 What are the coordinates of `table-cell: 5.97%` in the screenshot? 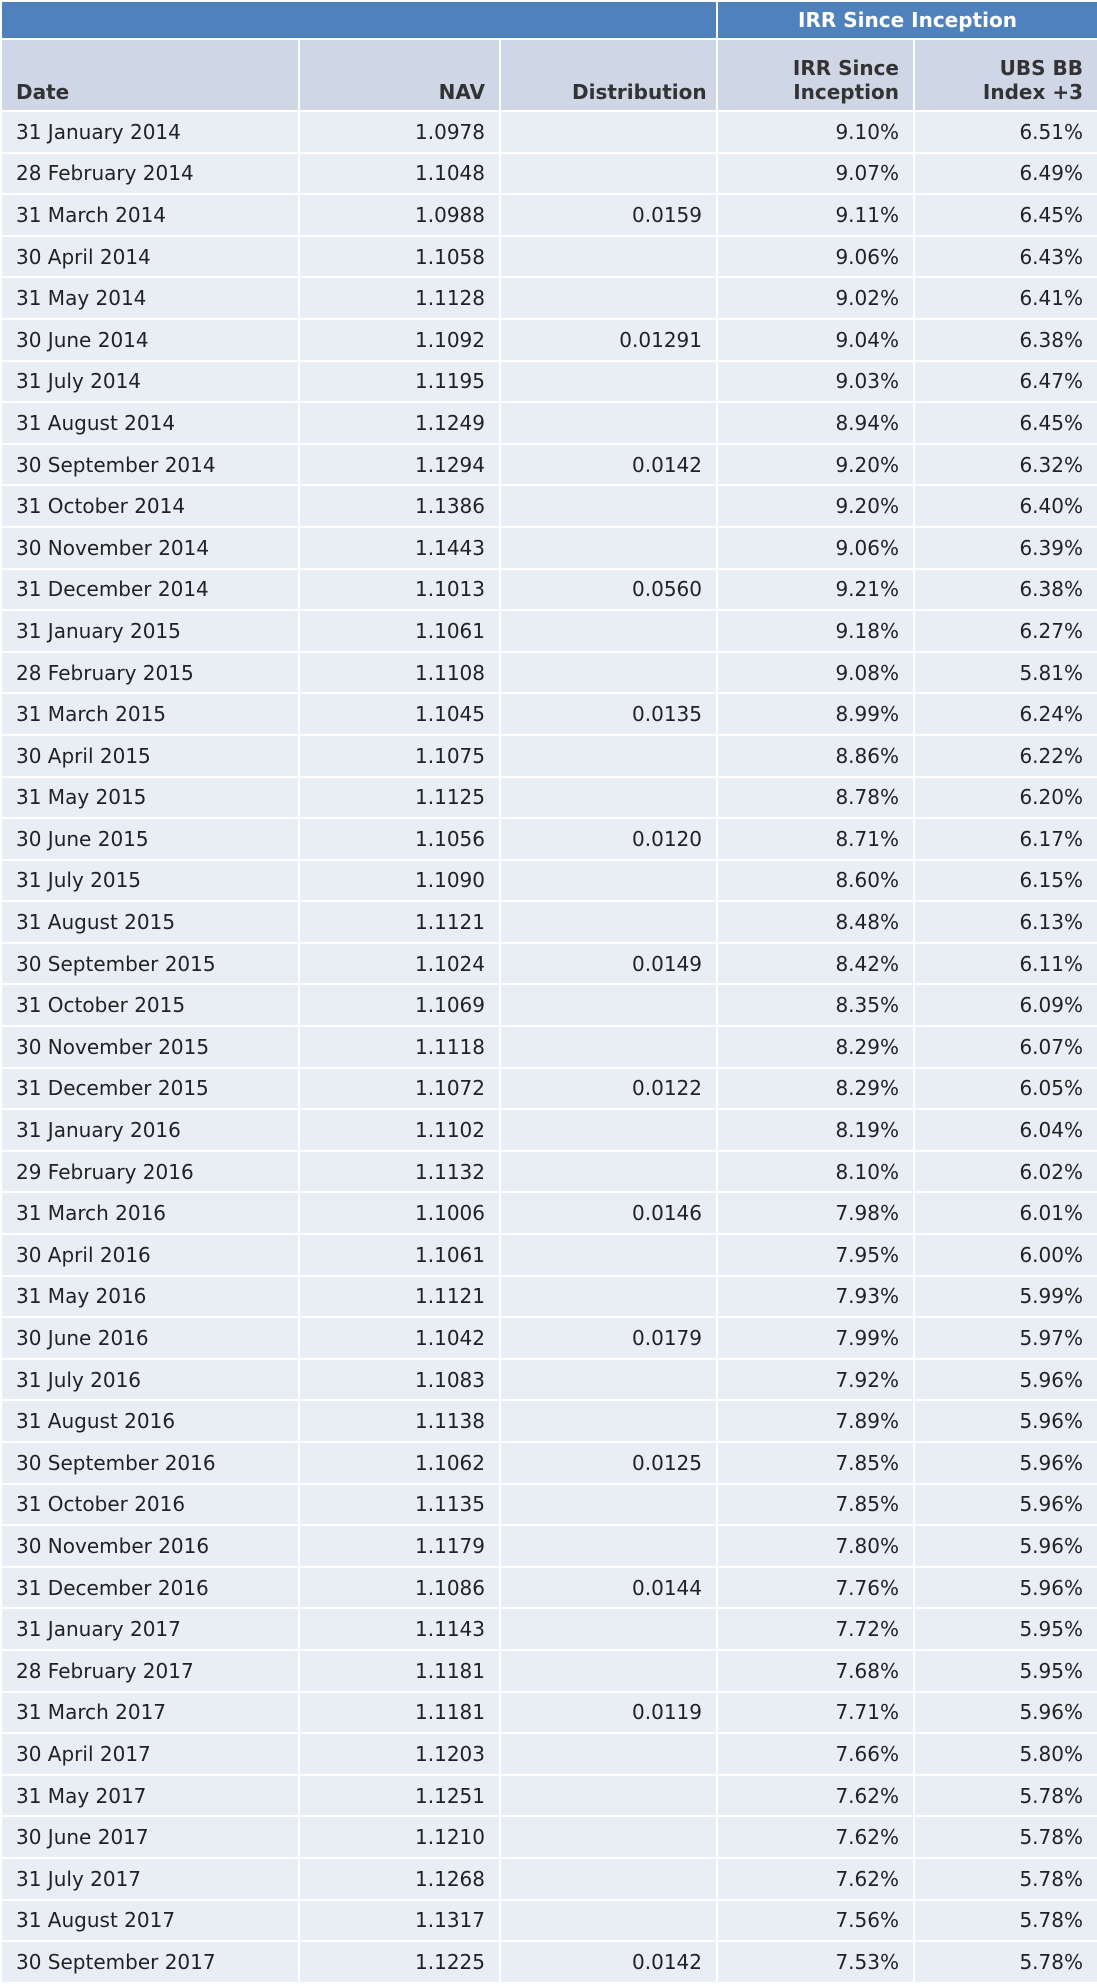 It's located at (1005, 1338).